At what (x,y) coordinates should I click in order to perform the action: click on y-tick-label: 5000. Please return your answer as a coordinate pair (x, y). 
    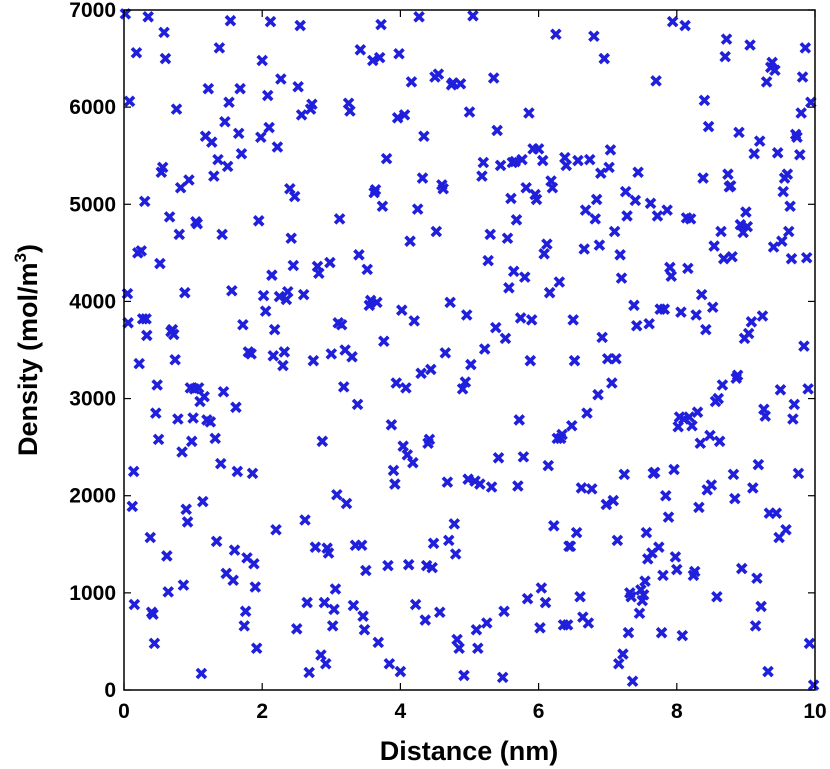
    Looking at the image, I should click on (92, 204).